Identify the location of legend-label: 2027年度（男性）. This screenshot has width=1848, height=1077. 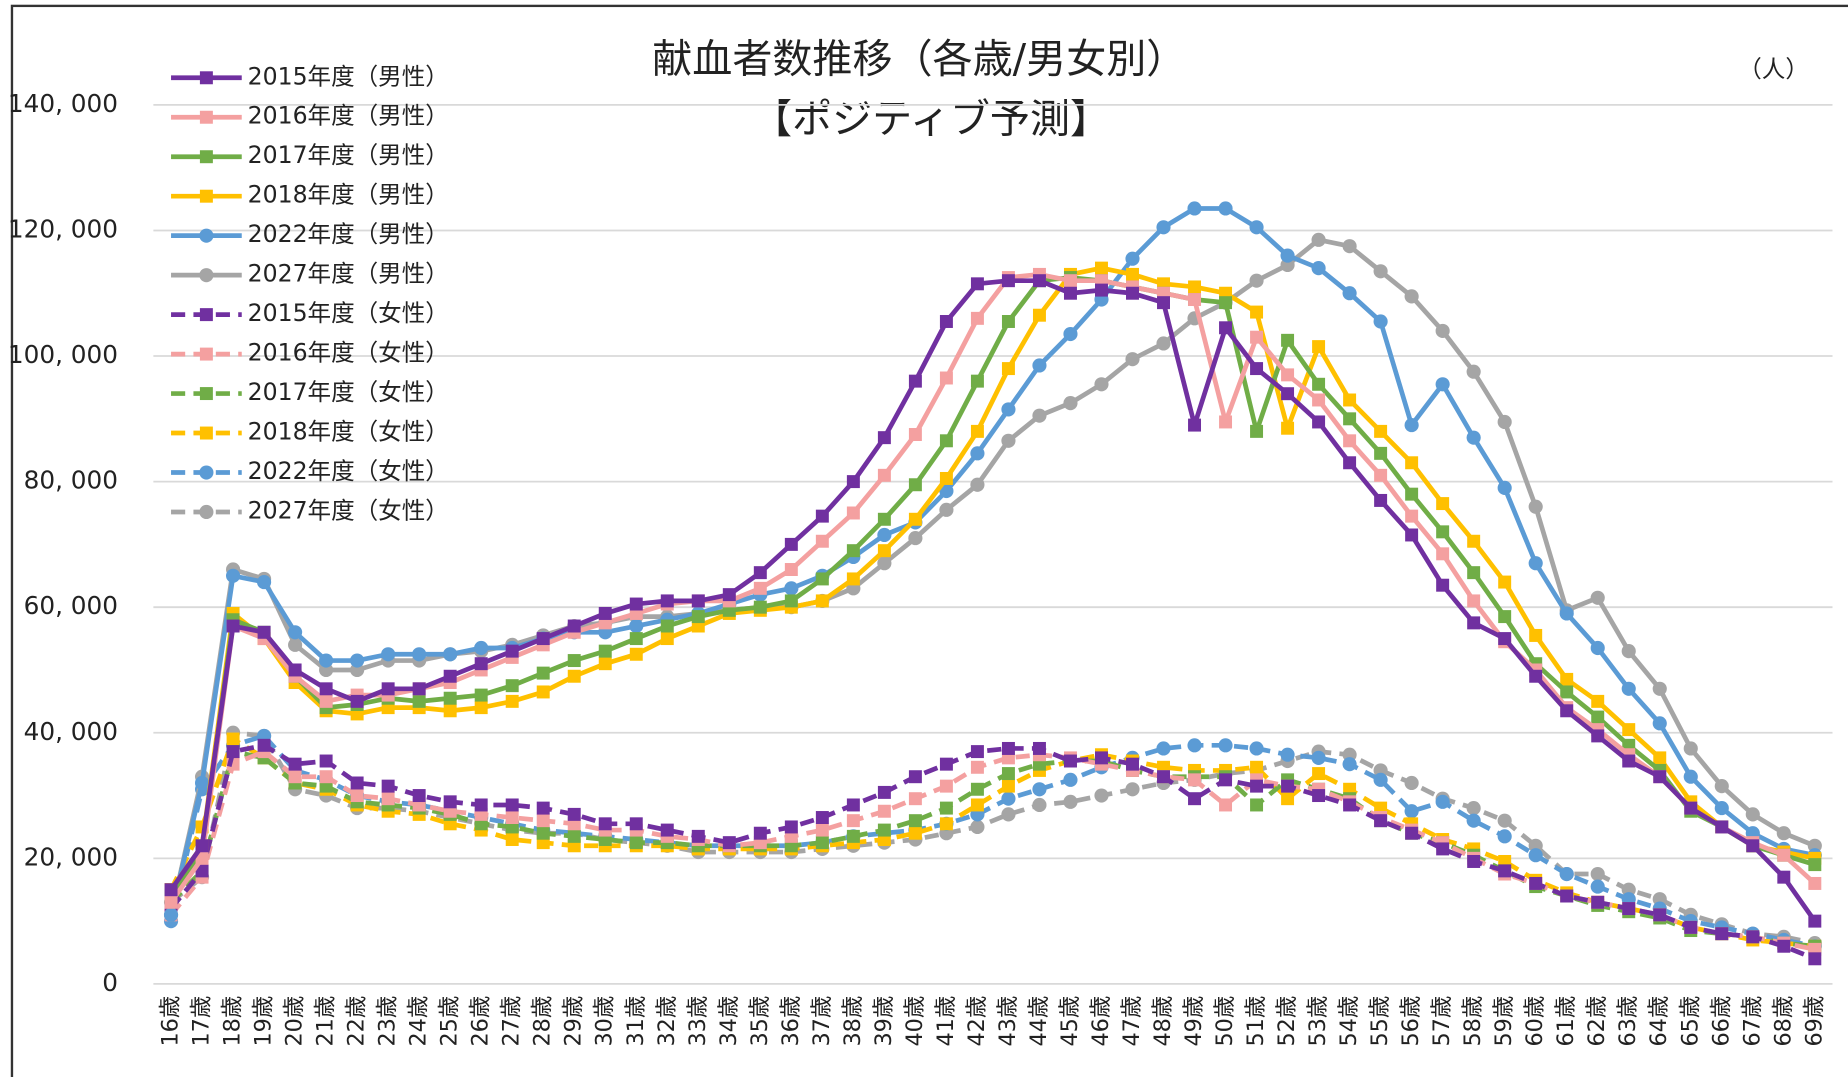
(348, 274).